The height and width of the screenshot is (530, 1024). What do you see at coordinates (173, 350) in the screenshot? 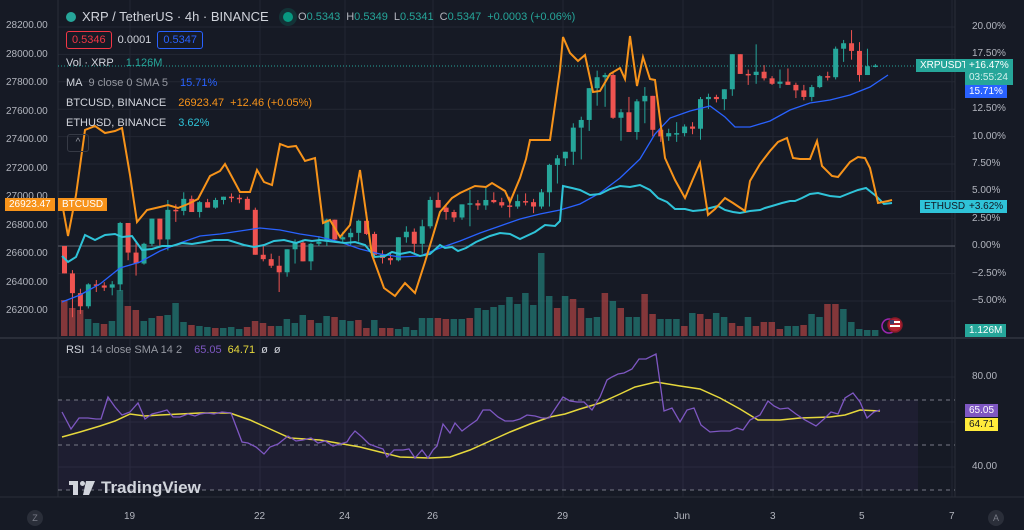
I see `legend-rsi: RSI 14 close SMA 14 2 65.05 64.71 ø ø` at bounding box center [173, 350].